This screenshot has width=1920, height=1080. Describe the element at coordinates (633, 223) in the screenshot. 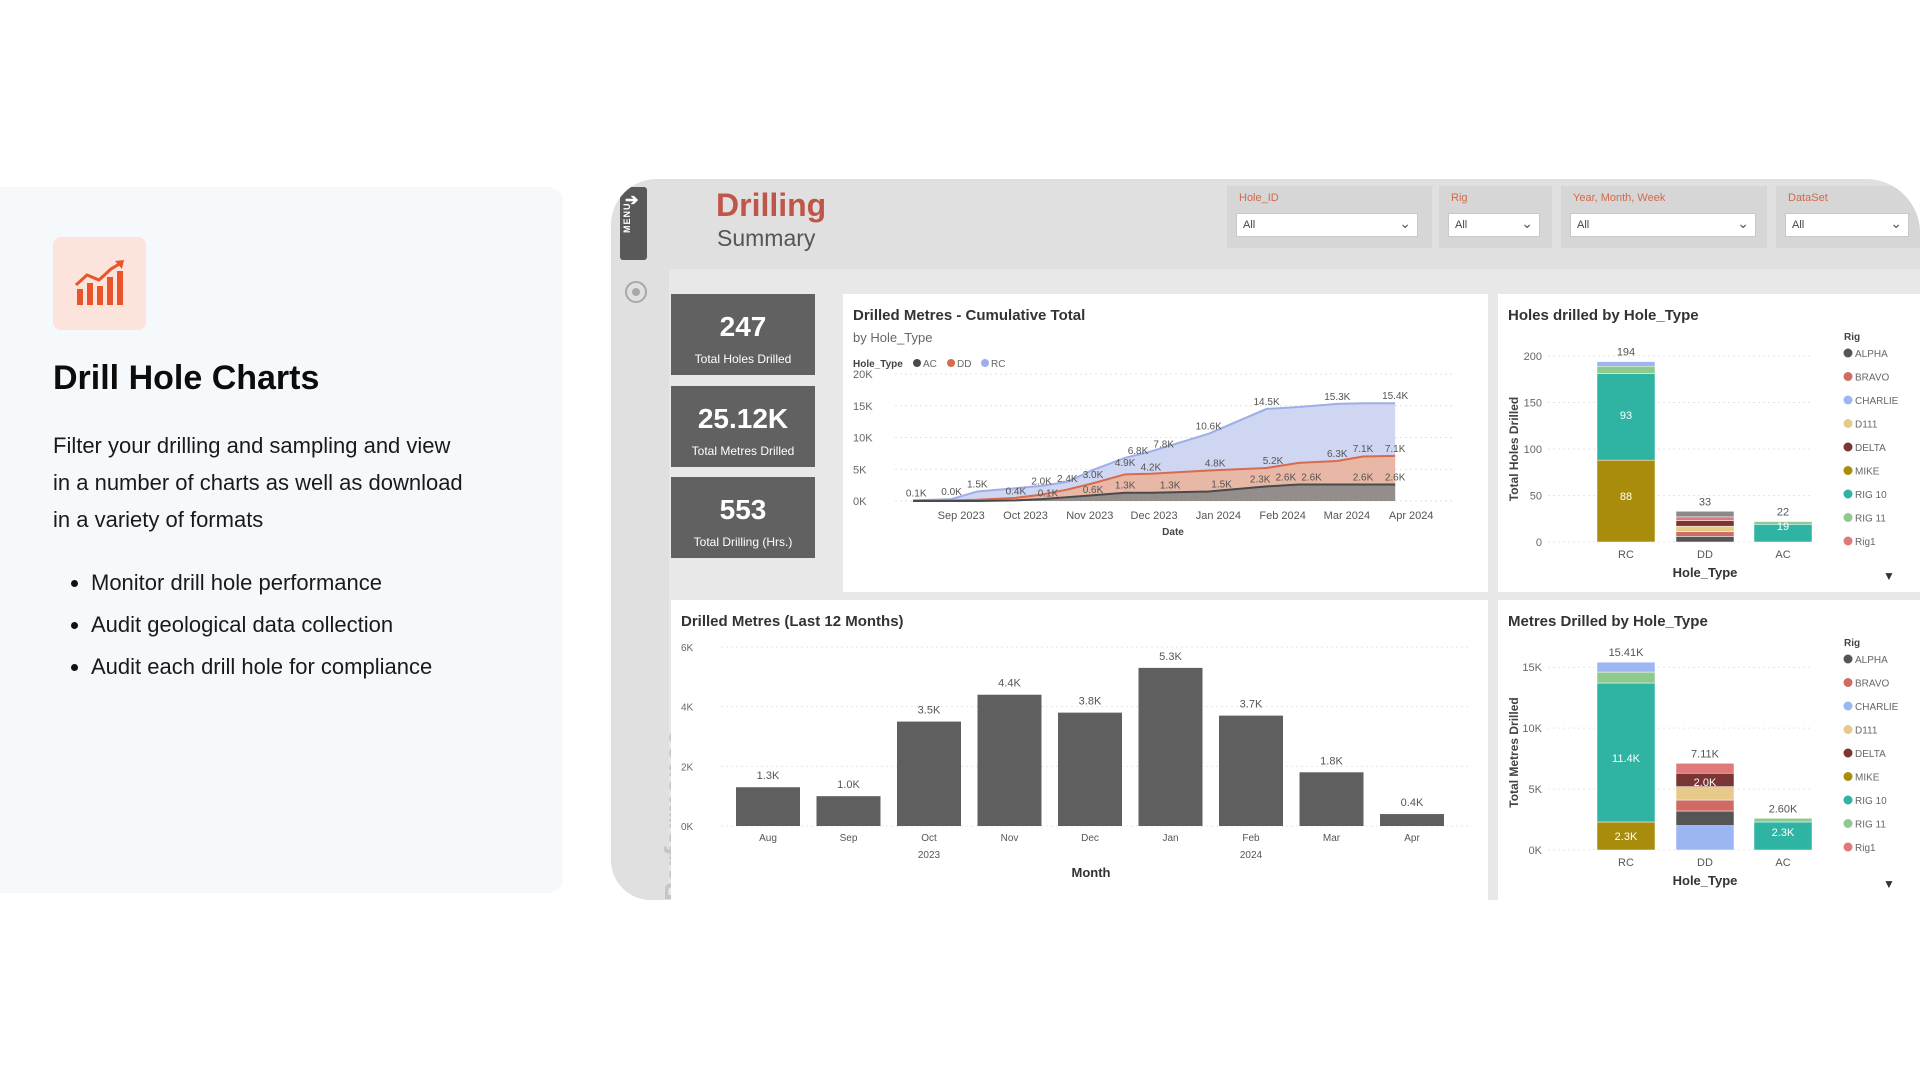

I see `menu-button: ➔ MENU` at that location.